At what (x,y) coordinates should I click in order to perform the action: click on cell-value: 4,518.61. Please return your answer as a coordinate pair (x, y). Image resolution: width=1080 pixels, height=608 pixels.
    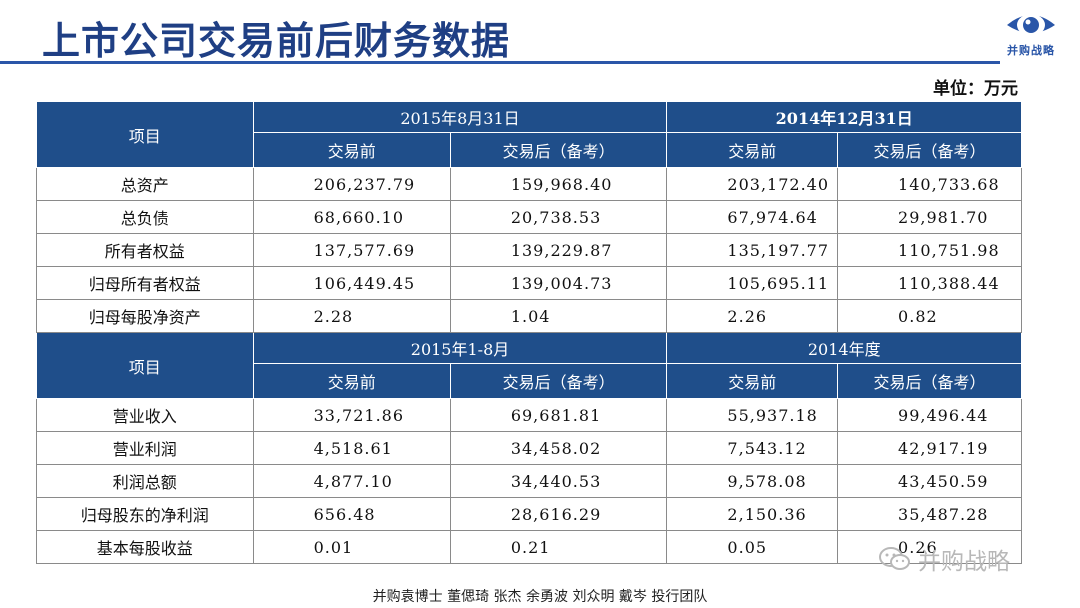
    Looking at the image, I should click on (351, 448).